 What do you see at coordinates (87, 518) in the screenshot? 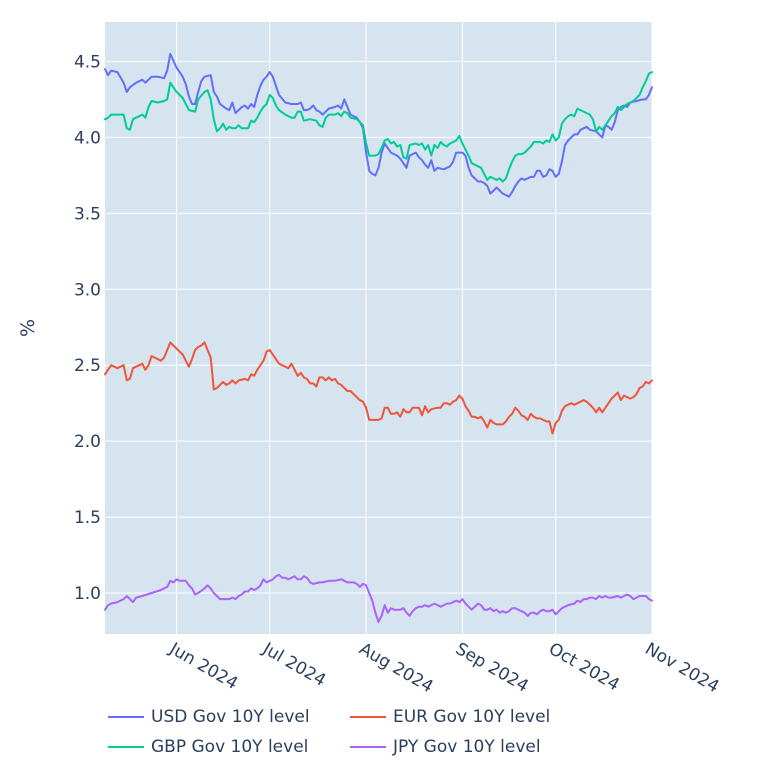
I see `y-tick-label: 1.5` at bounding box center [87, 518].